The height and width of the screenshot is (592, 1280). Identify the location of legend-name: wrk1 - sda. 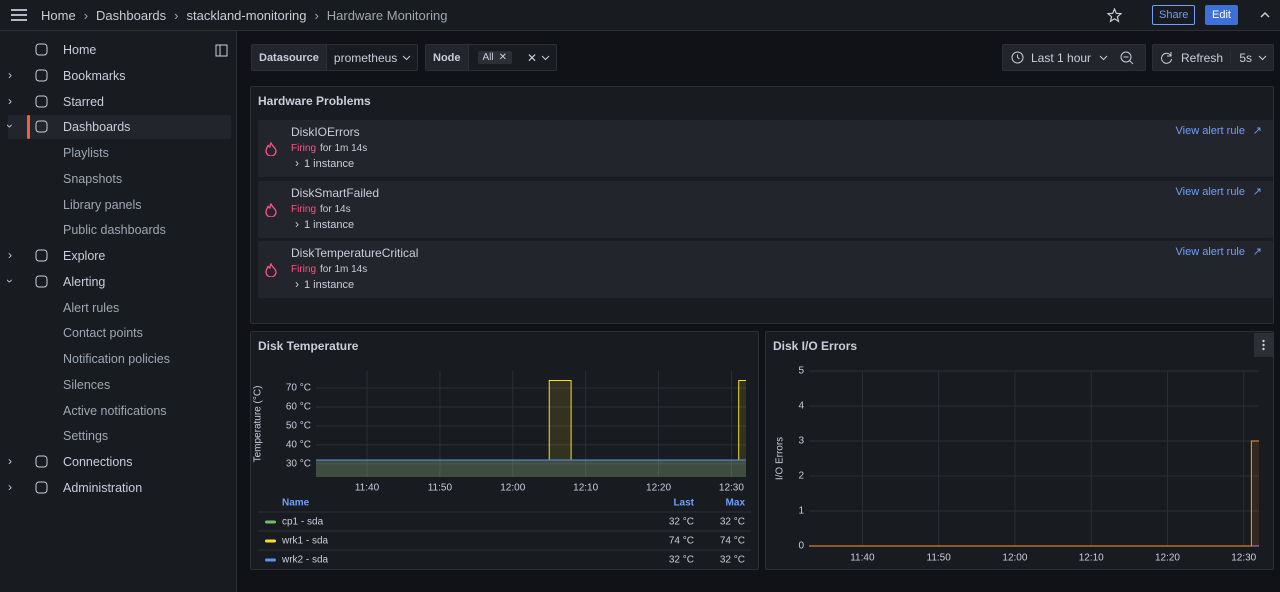
(305, 541).